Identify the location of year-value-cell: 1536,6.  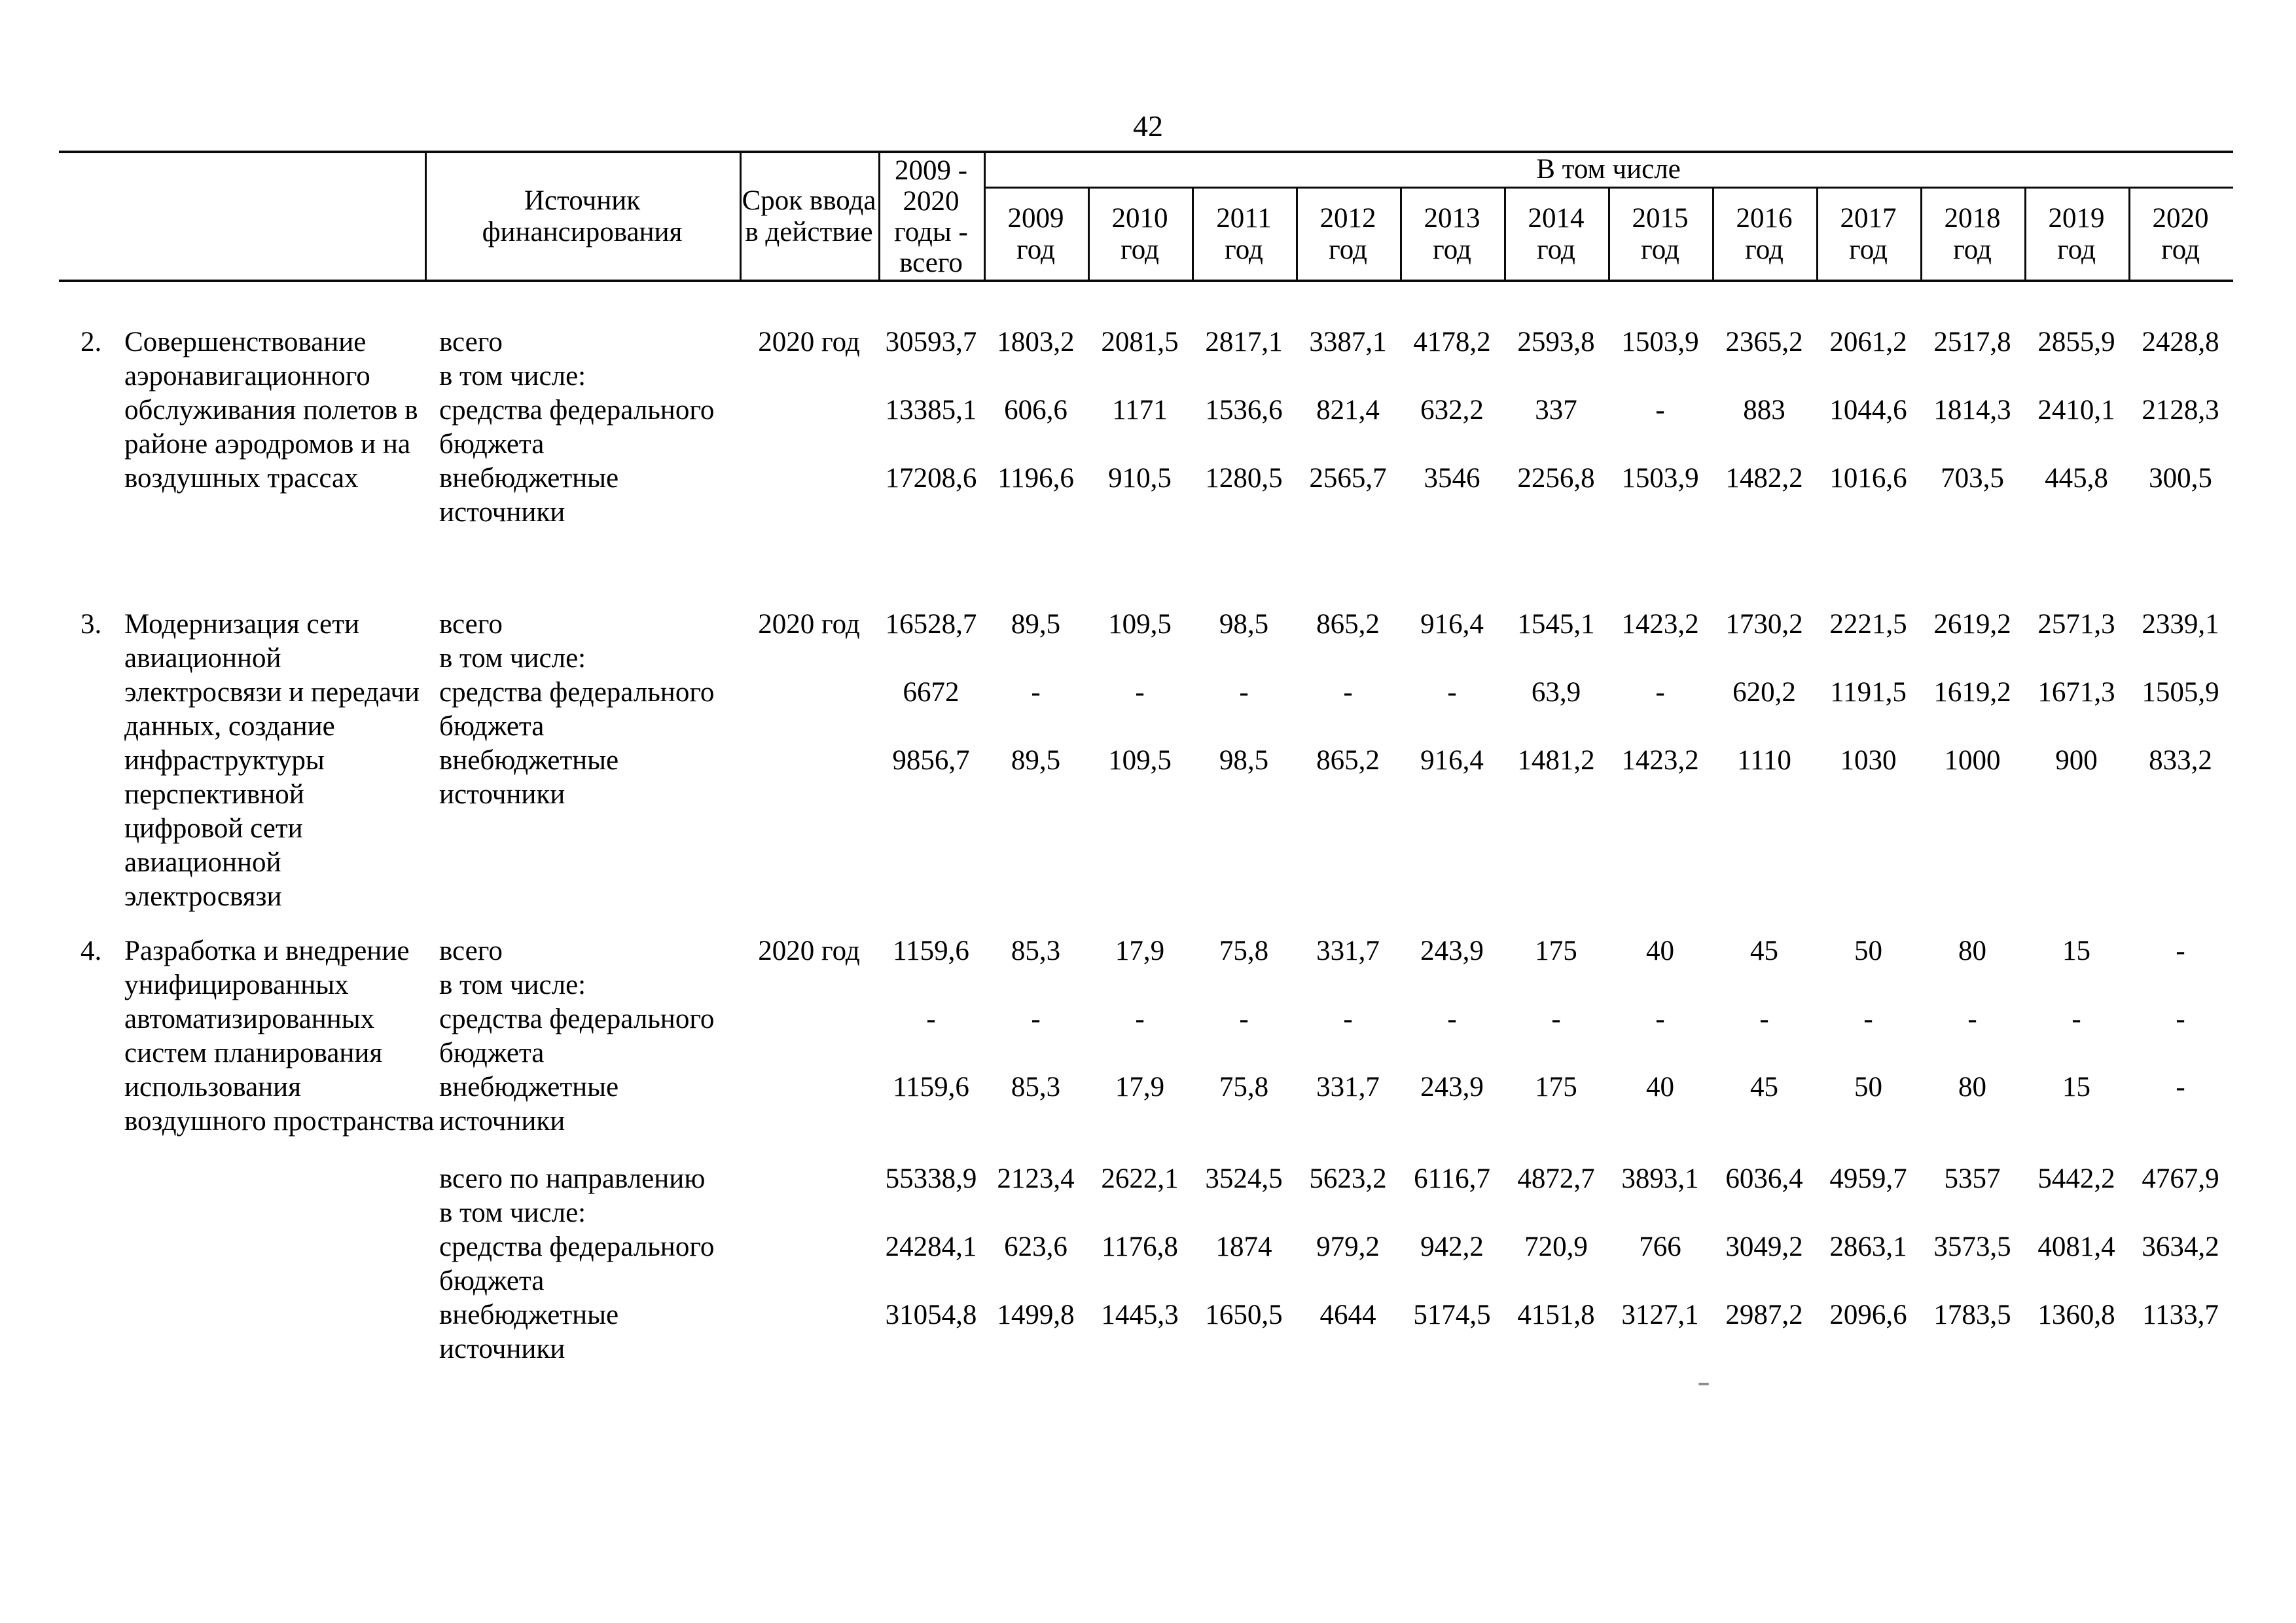
(1244, 410).